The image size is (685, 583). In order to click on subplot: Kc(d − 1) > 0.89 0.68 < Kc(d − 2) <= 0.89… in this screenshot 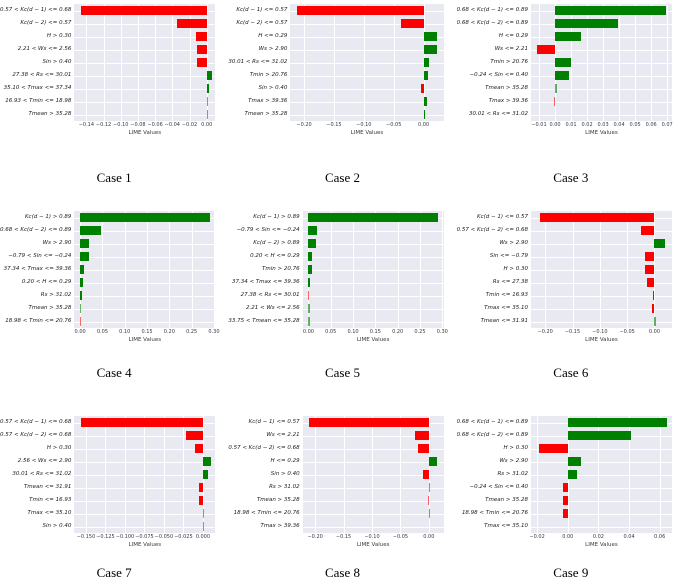, I will do `click(114, 269)`.